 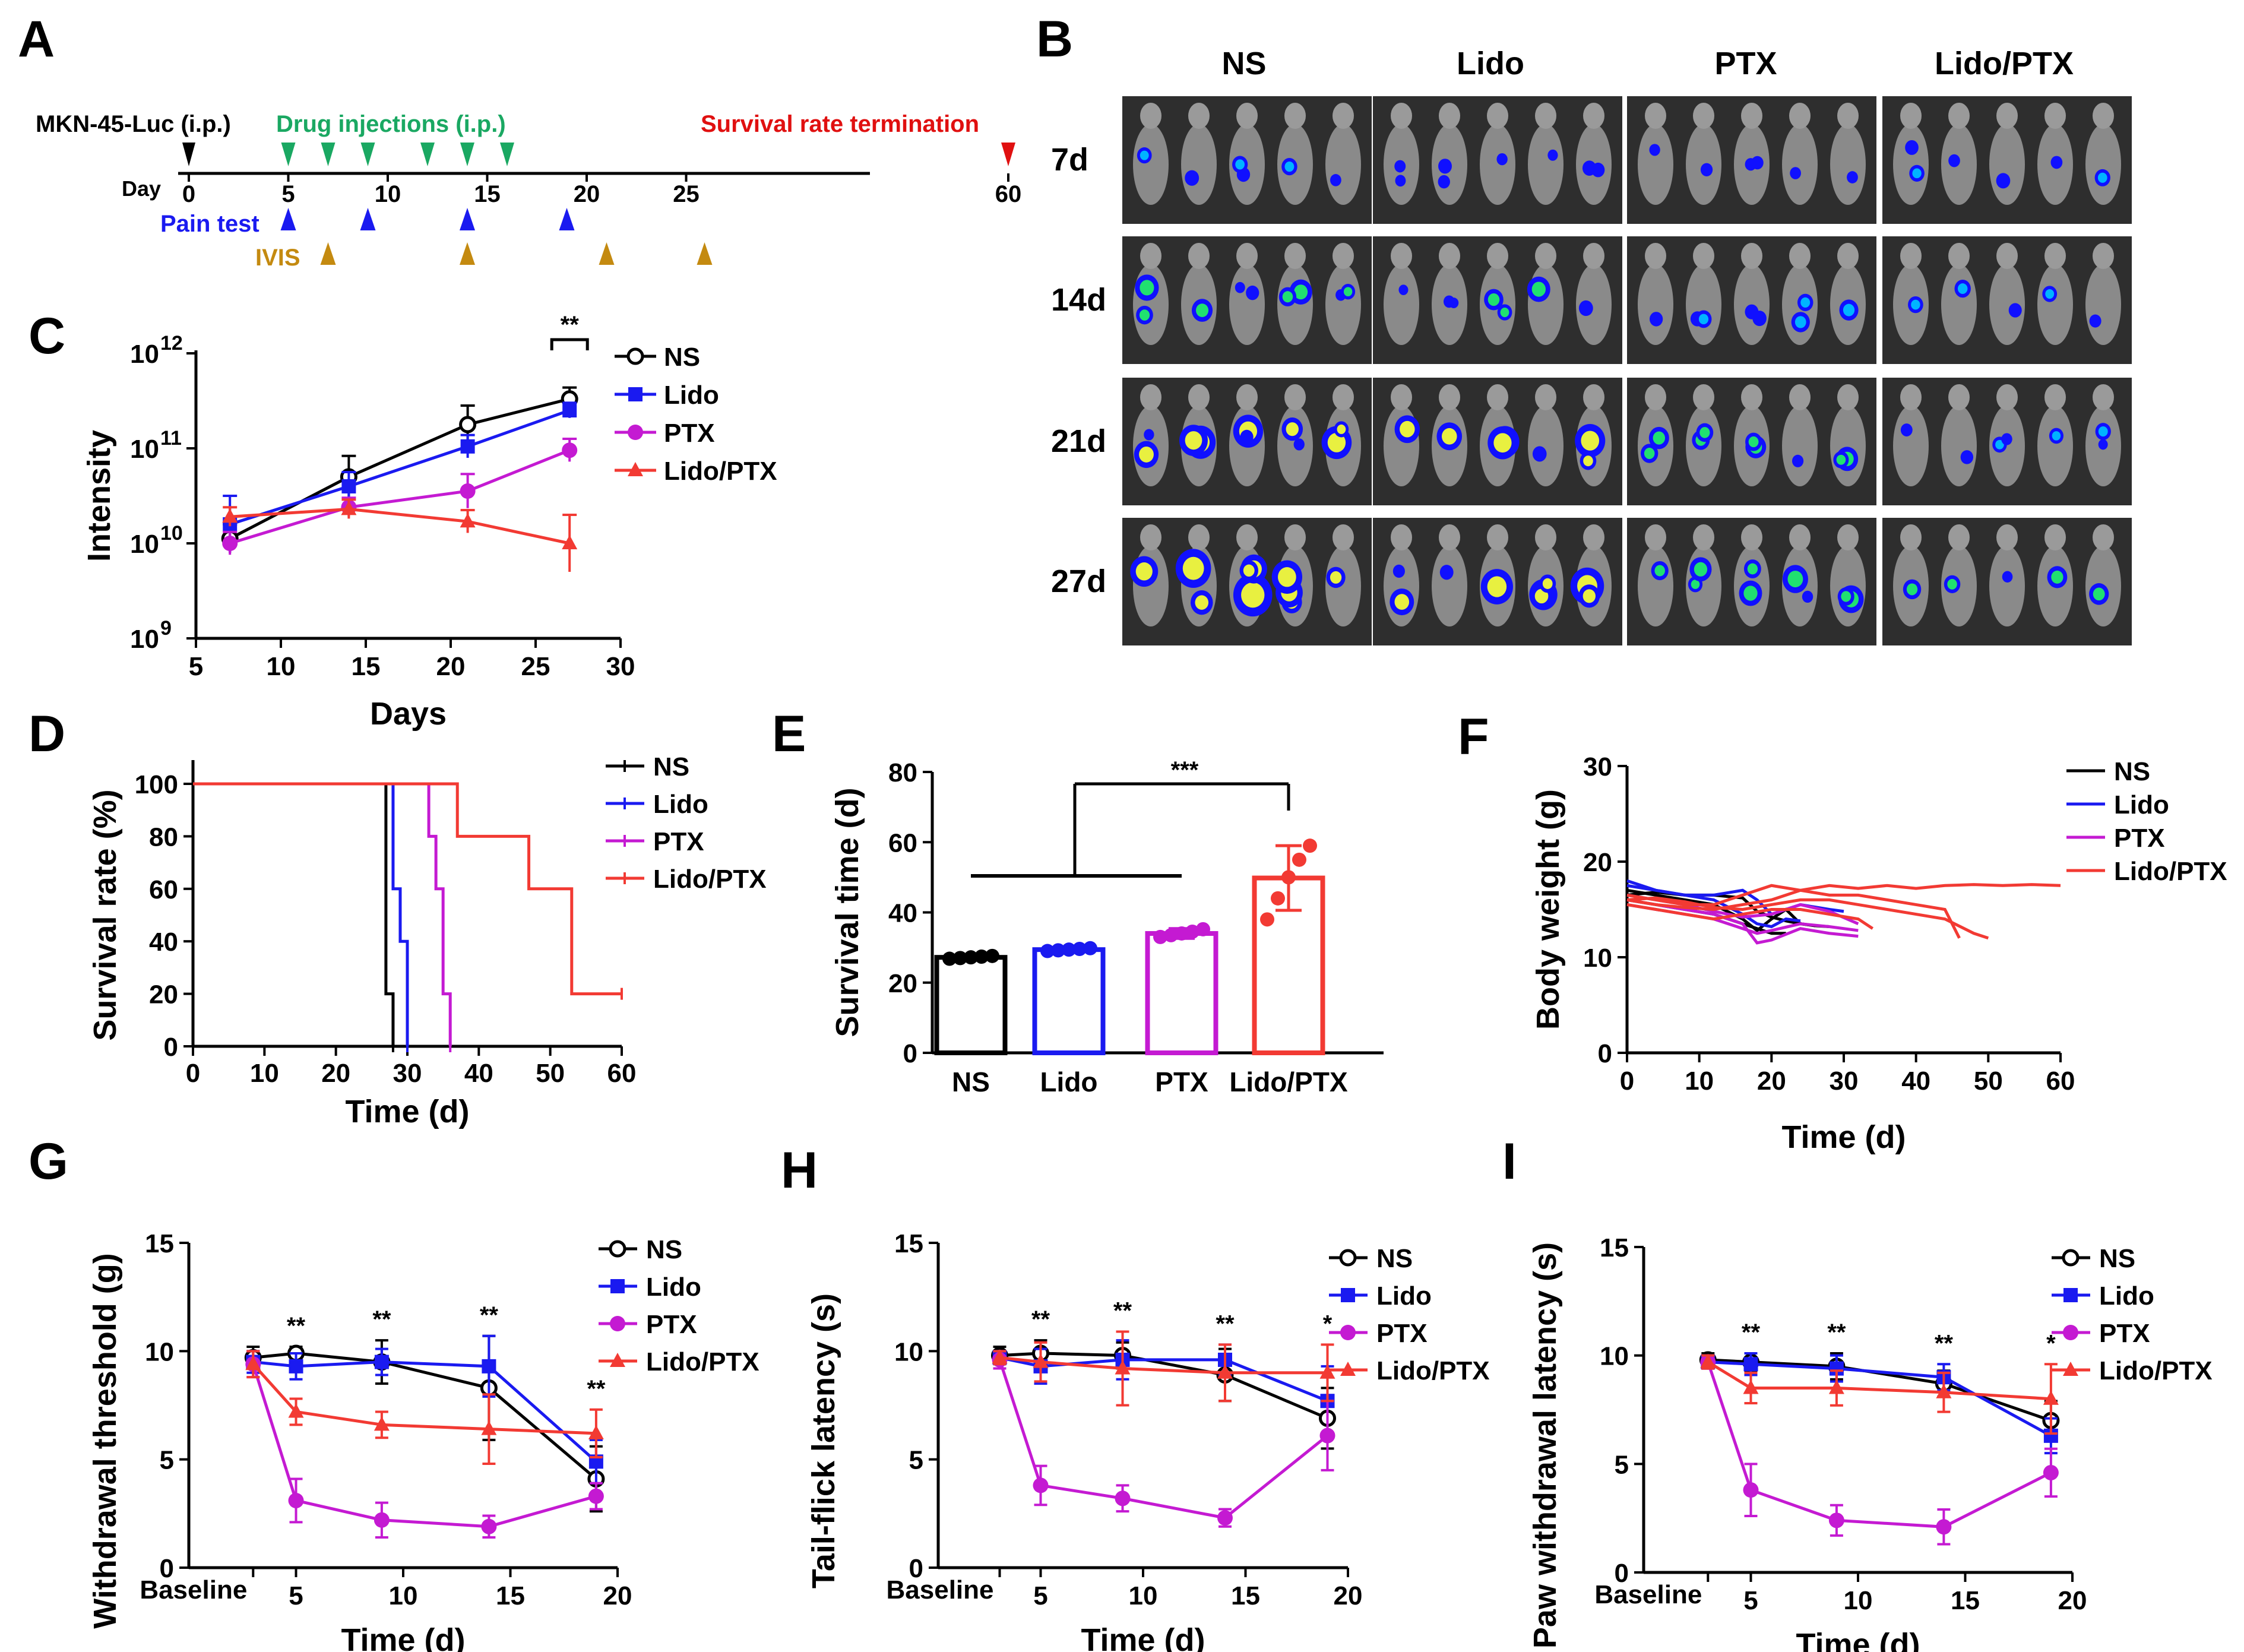 What do you see at coordinates (1490, 63) in the screenshot?
I see `imaging-col-lido: Lido` at bounding box center [1490, 63].